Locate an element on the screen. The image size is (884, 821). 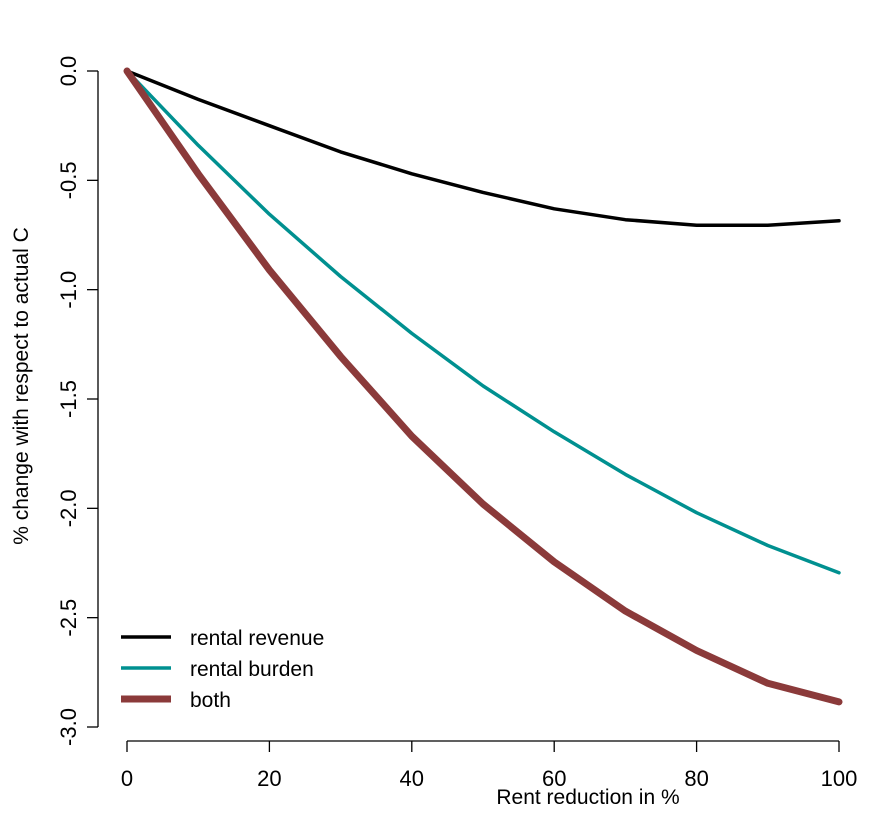
x-tick-label: 40 is located at coordinates (412, 778).